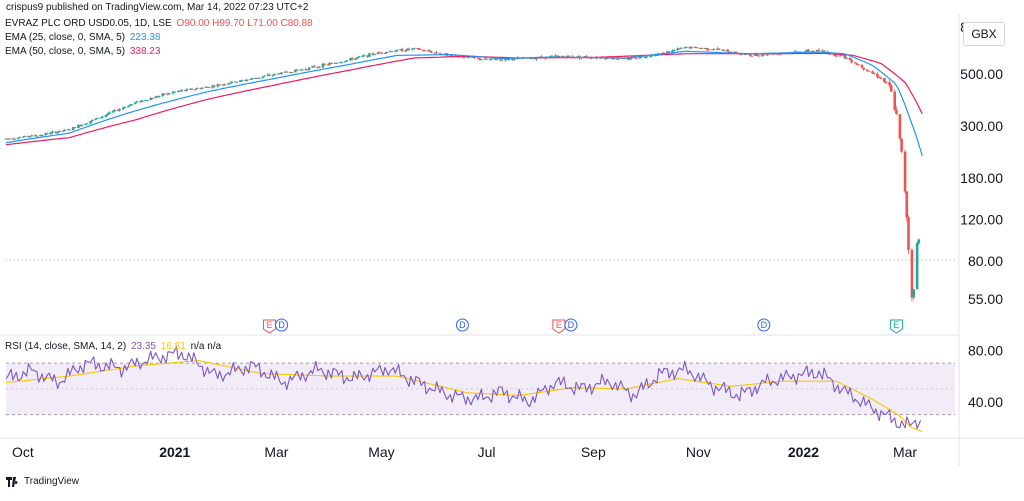  What do you see at coordinates (143, 346) in the screenshot?
I see `rsi-value: 23.35` at bounding box center [143, 346].